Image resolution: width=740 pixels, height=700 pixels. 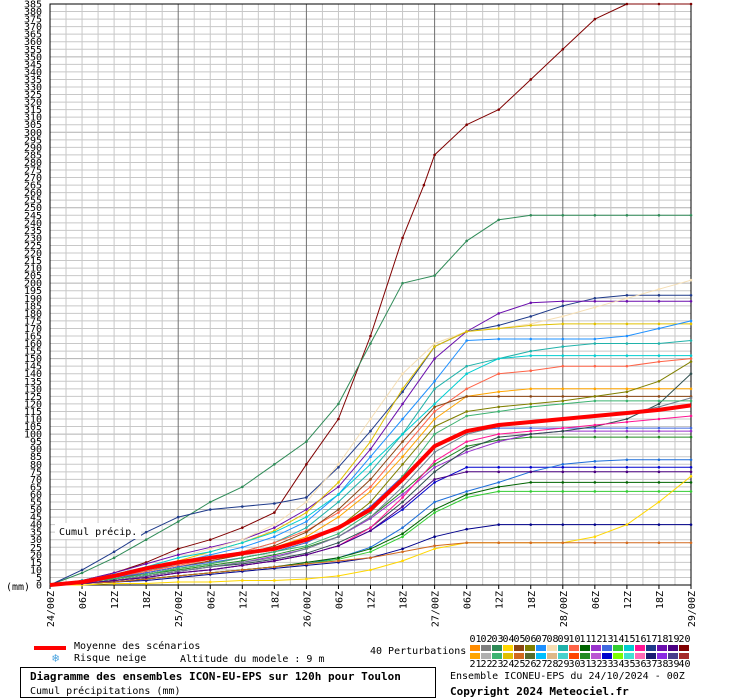 What do you see at coordinates (33, 20) in the screenshot?
I see `y-tick-label: 375` at bounding box center [33, 20].